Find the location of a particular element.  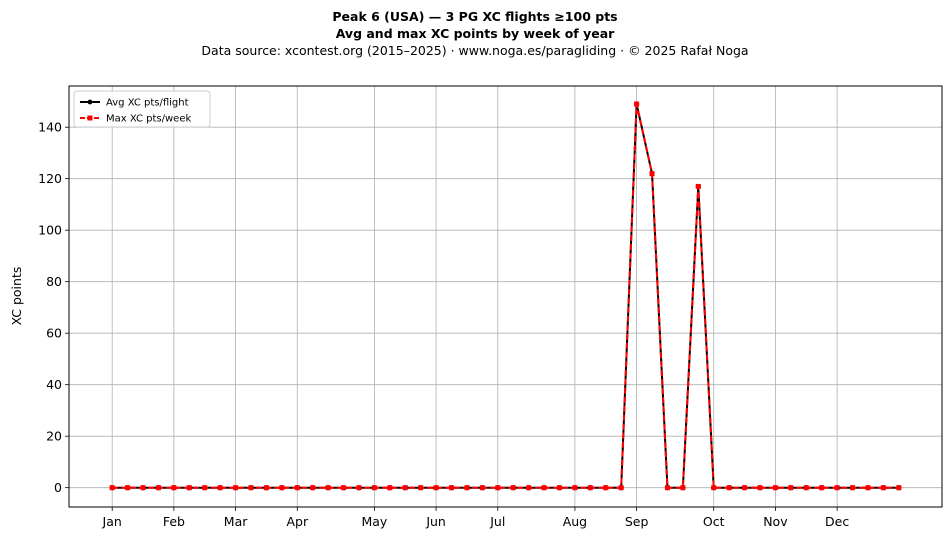

x-tick-label: Jun is located at coordinates (435, 521).